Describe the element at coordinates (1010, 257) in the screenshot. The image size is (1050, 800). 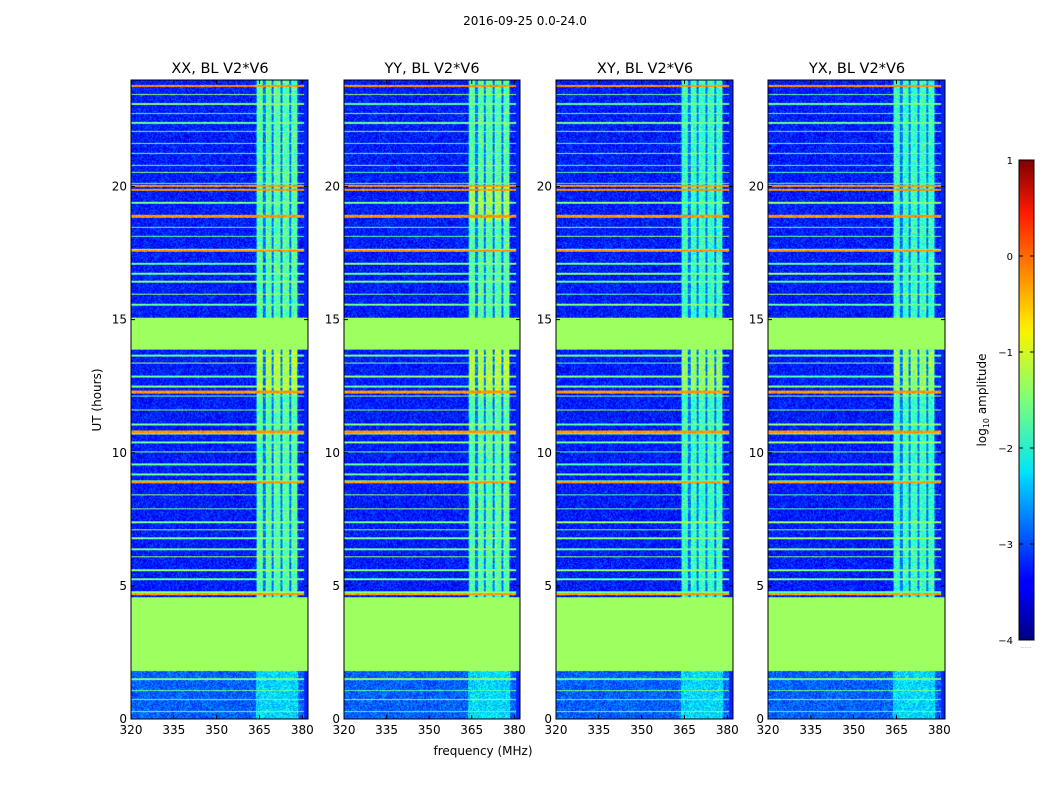
I see `colorbar-tick-label: 0` at that location.